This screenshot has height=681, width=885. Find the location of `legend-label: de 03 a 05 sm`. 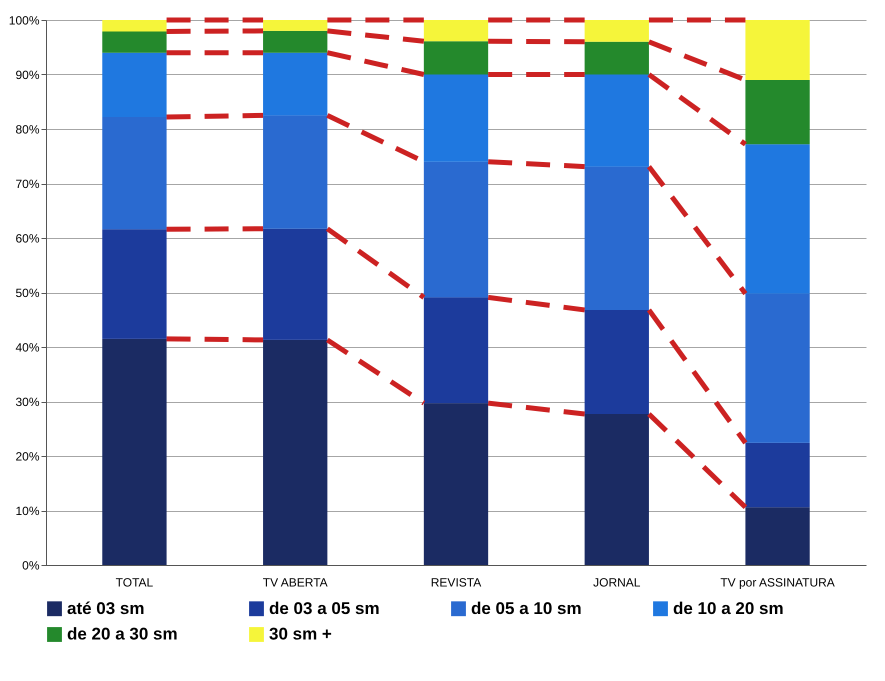

legend-label: de 03 a 05 sm is located at coordinates (324, 608).